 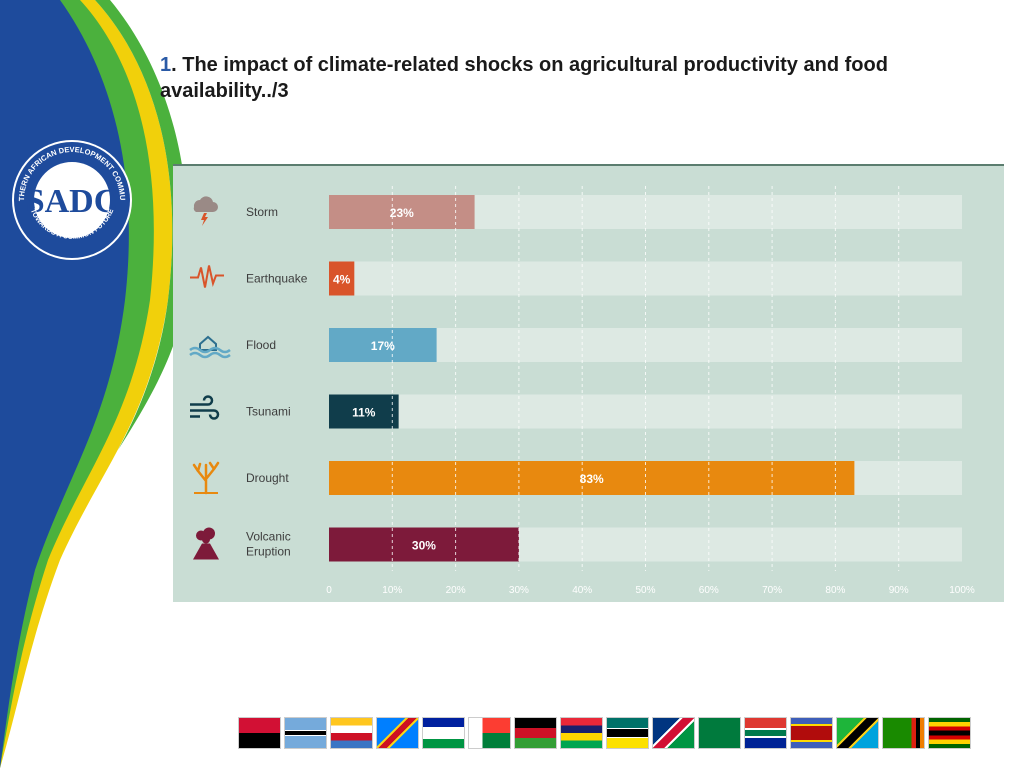 I want to click on bar-drought, so click(x=592, y=478).